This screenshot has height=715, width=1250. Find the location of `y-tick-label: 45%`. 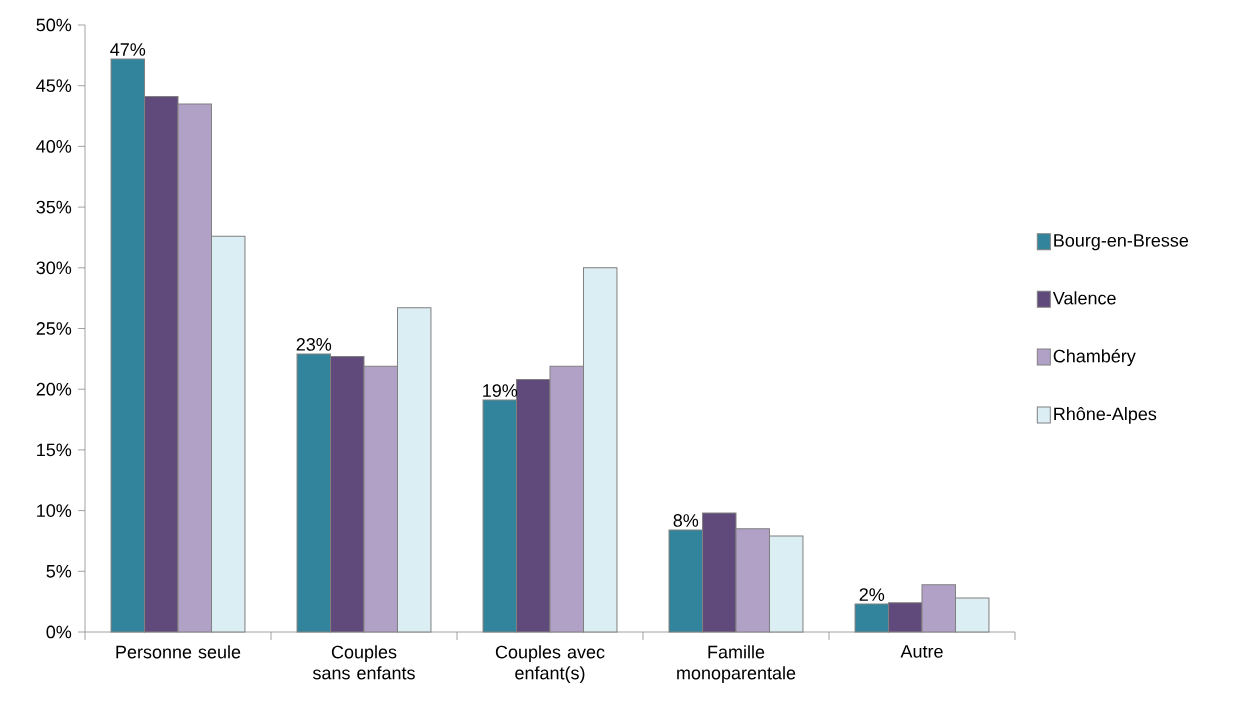

y-tick-label: 45% is located at coordinates (54, 86).